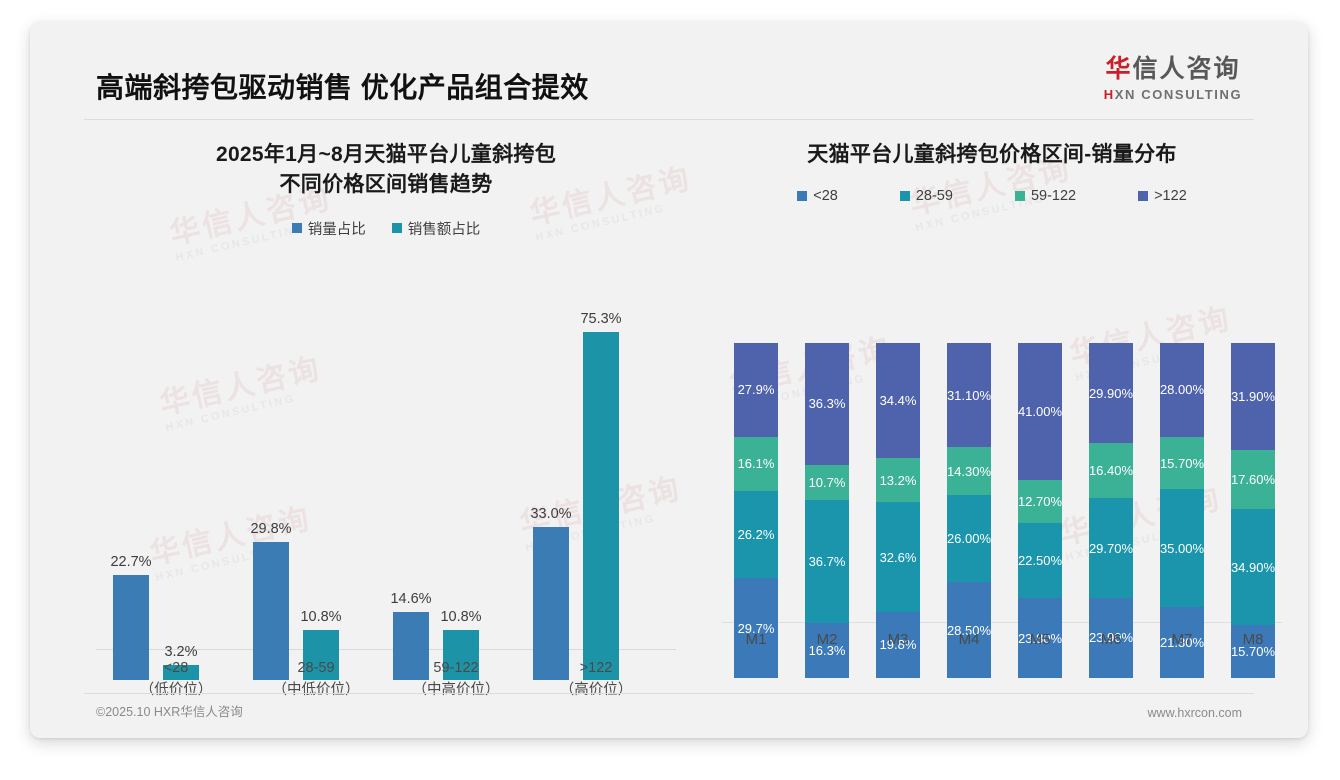  I want to click on stack-segment: 41.00%, so click(1040, 412).